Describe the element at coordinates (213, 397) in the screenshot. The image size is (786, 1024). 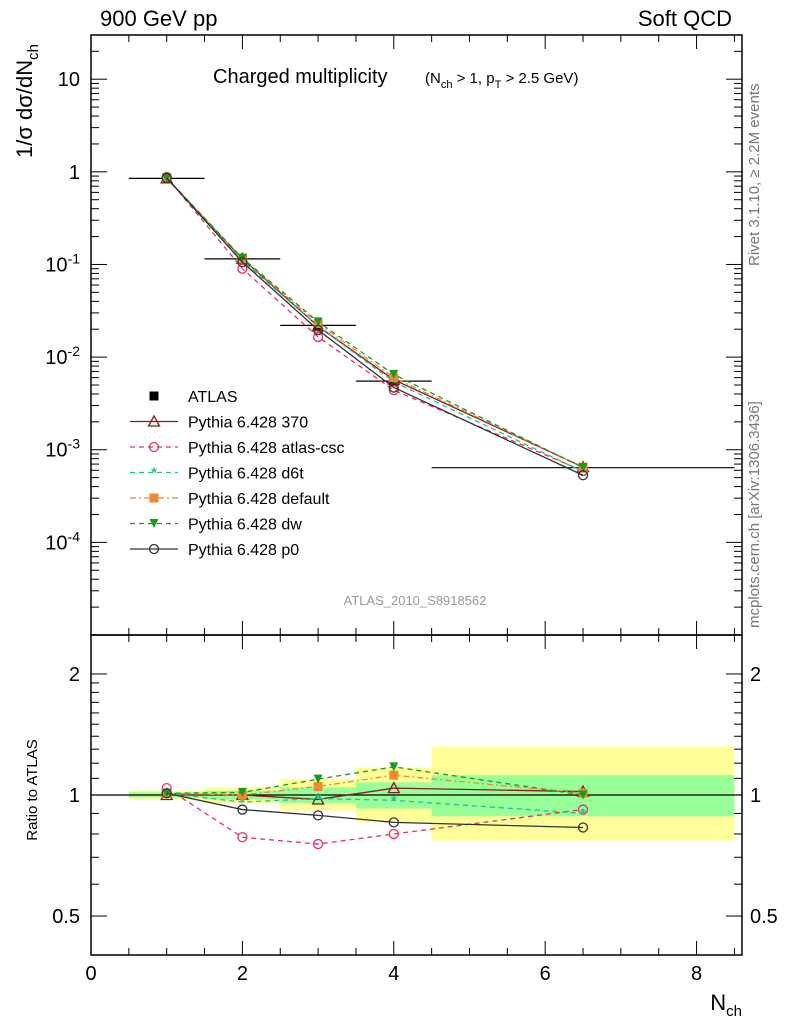
I see `legend-label: ATLAS` at that location.